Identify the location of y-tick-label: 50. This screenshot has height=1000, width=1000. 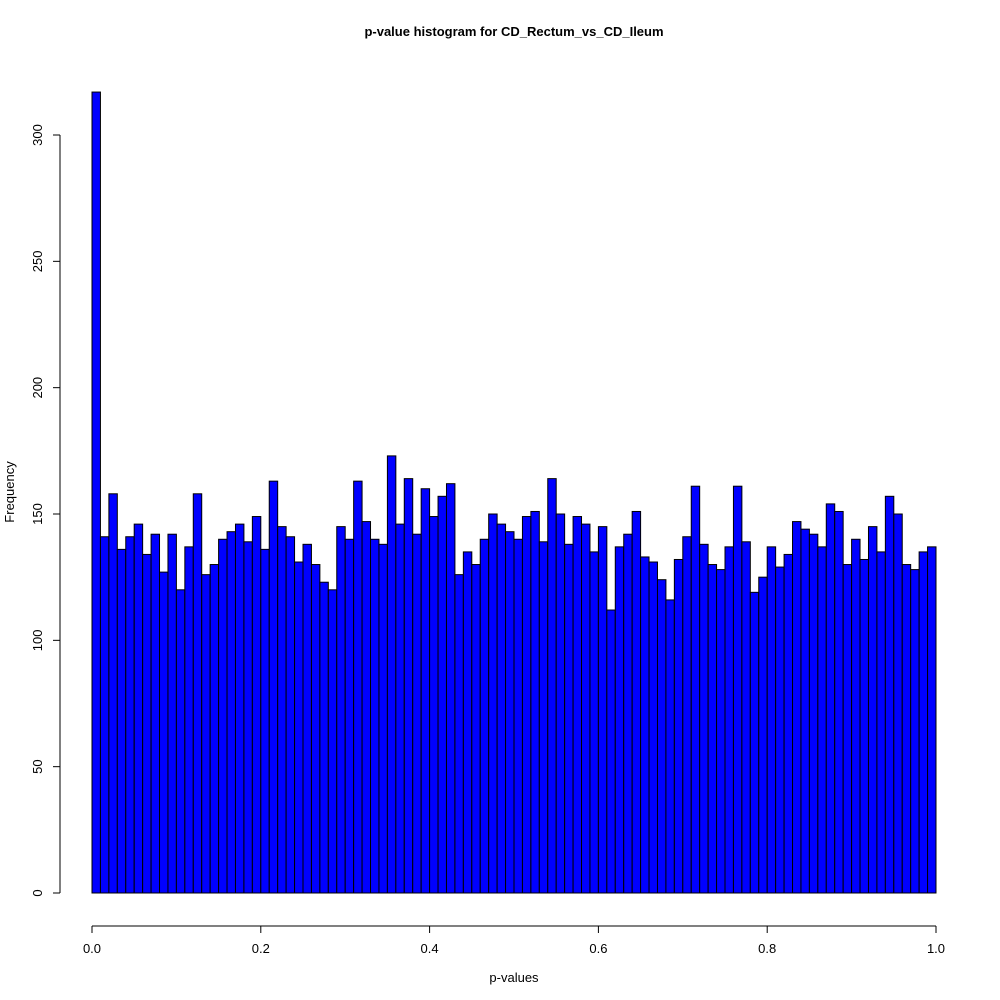
(37, 766).